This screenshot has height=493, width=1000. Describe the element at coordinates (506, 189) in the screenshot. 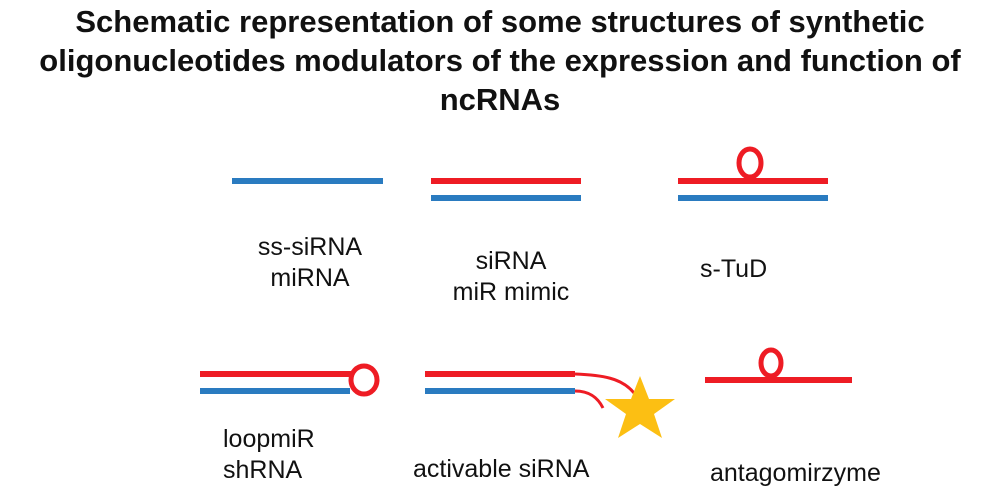

I see `sirna-structure` at that location.